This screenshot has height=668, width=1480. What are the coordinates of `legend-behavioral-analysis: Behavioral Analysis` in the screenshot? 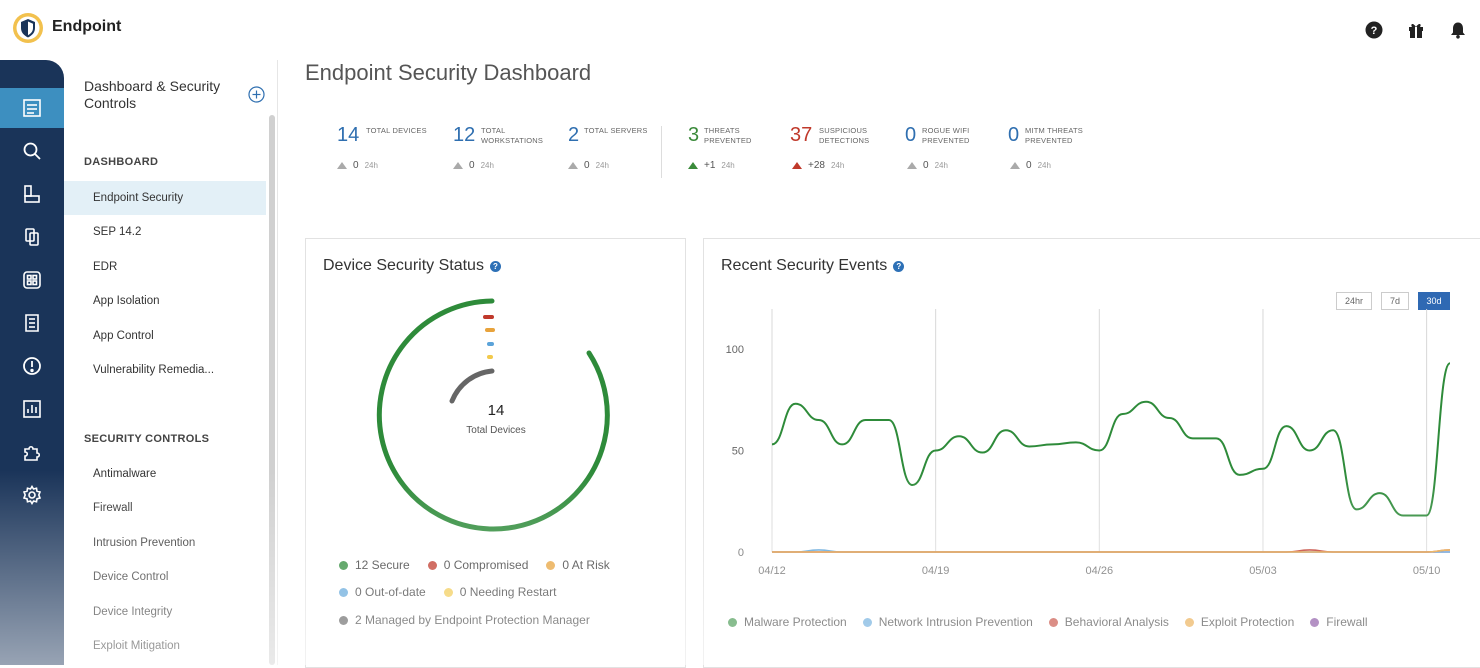 It's located at (1108, 622).